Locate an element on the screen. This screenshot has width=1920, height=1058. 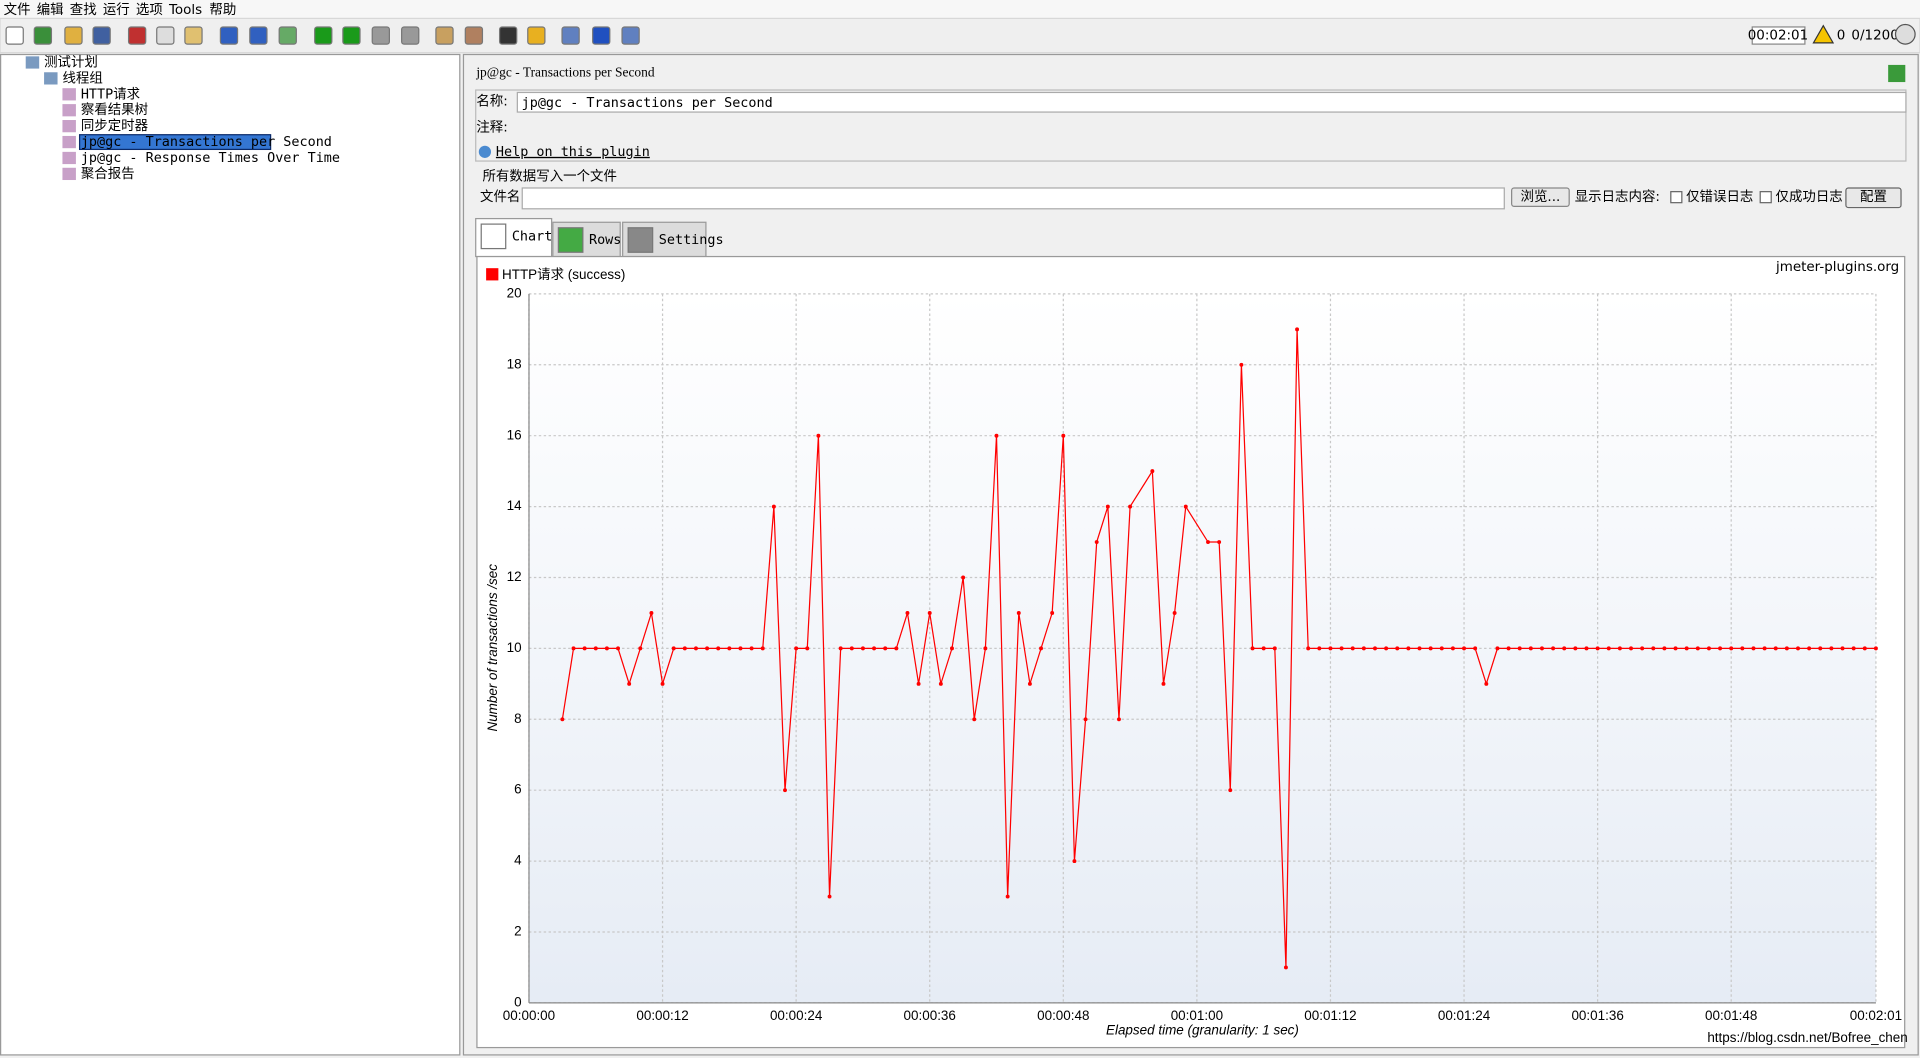
file-input is located at coordinates (1013, 198).